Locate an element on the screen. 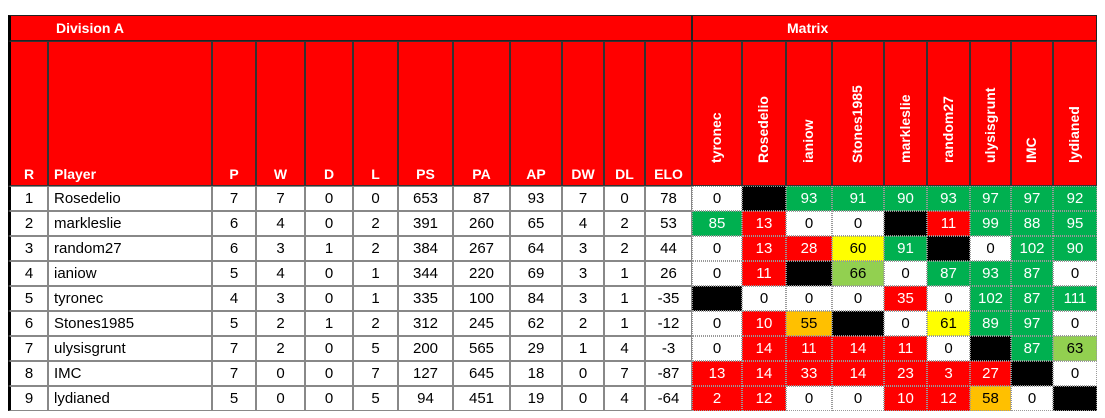  matrix-cell: 13 is located at coordinates (764, 248).